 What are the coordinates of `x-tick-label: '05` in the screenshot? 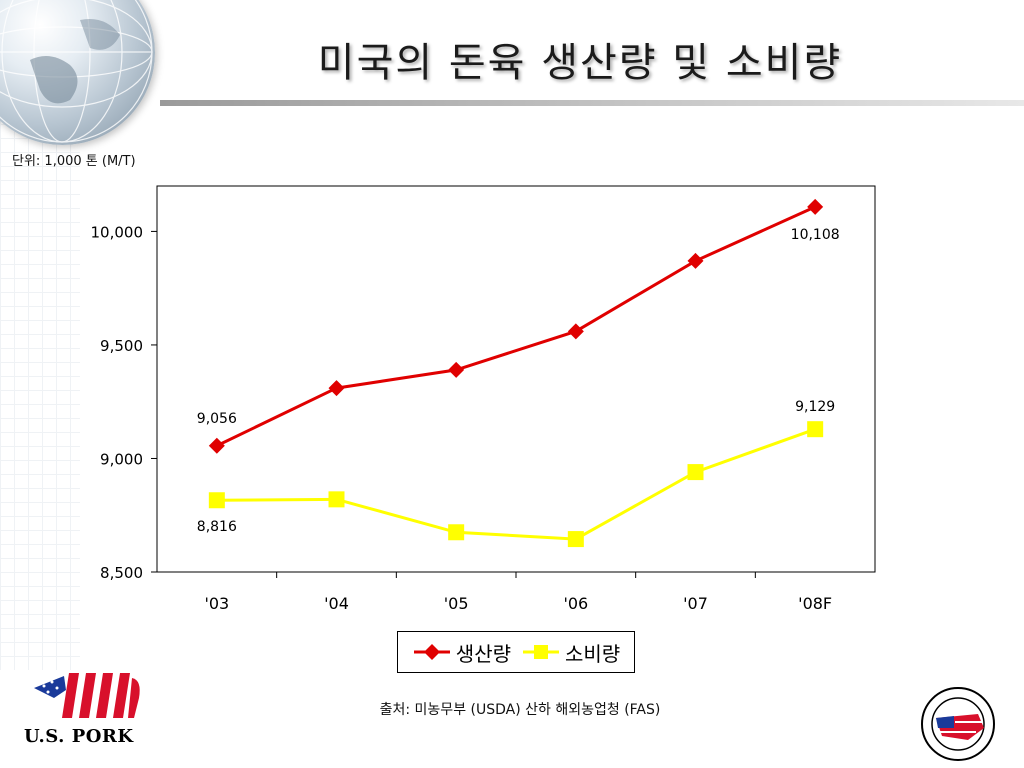 It's located at (456, 603).